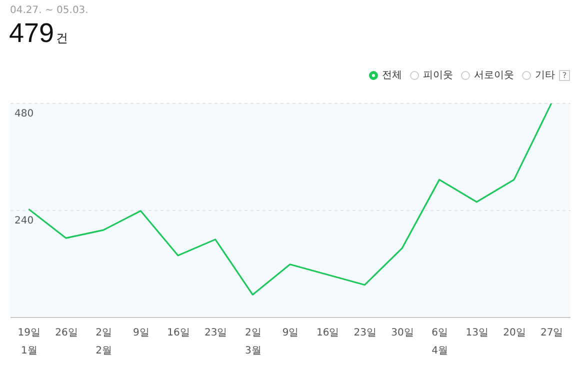 The image size is (580, 373). Describe the element at coordinates (29, 342) in the screenshot. I see `x-tick-label: 19일 1월` at that location.